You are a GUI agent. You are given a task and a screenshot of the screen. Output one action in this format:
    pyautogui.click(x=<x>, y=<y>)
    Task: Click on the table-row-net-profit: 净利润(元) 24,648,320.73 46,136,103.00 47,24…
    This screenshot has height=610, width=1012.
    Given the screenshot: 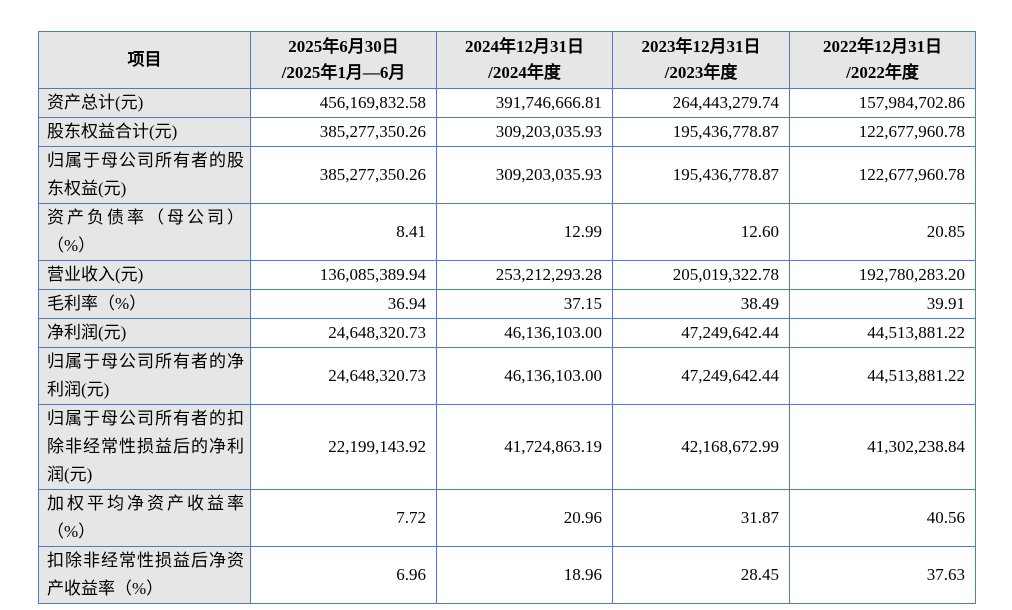 What is the action you would take?
    pyautogui.click(x=507, y=333)
    